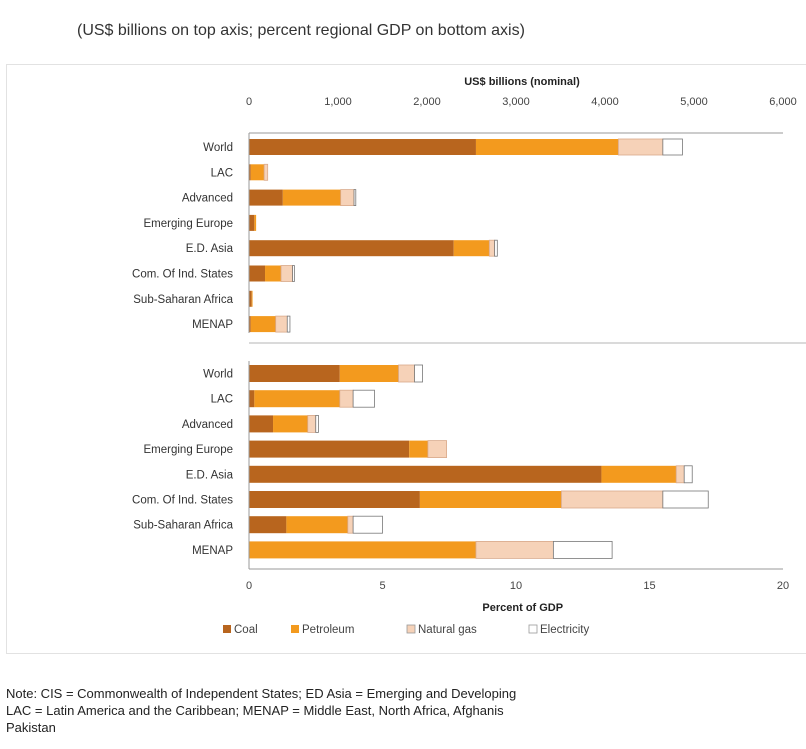  I want to click on legend-swatch-natural-gas, so click(411, 629).